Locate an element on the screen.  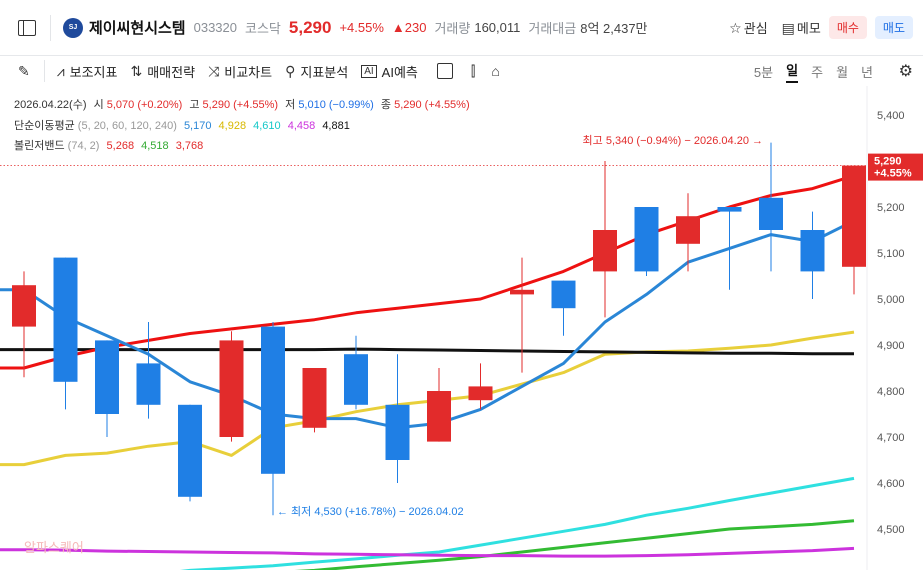
indicator-icon: ⩘ is located at coordinates (60, 70).